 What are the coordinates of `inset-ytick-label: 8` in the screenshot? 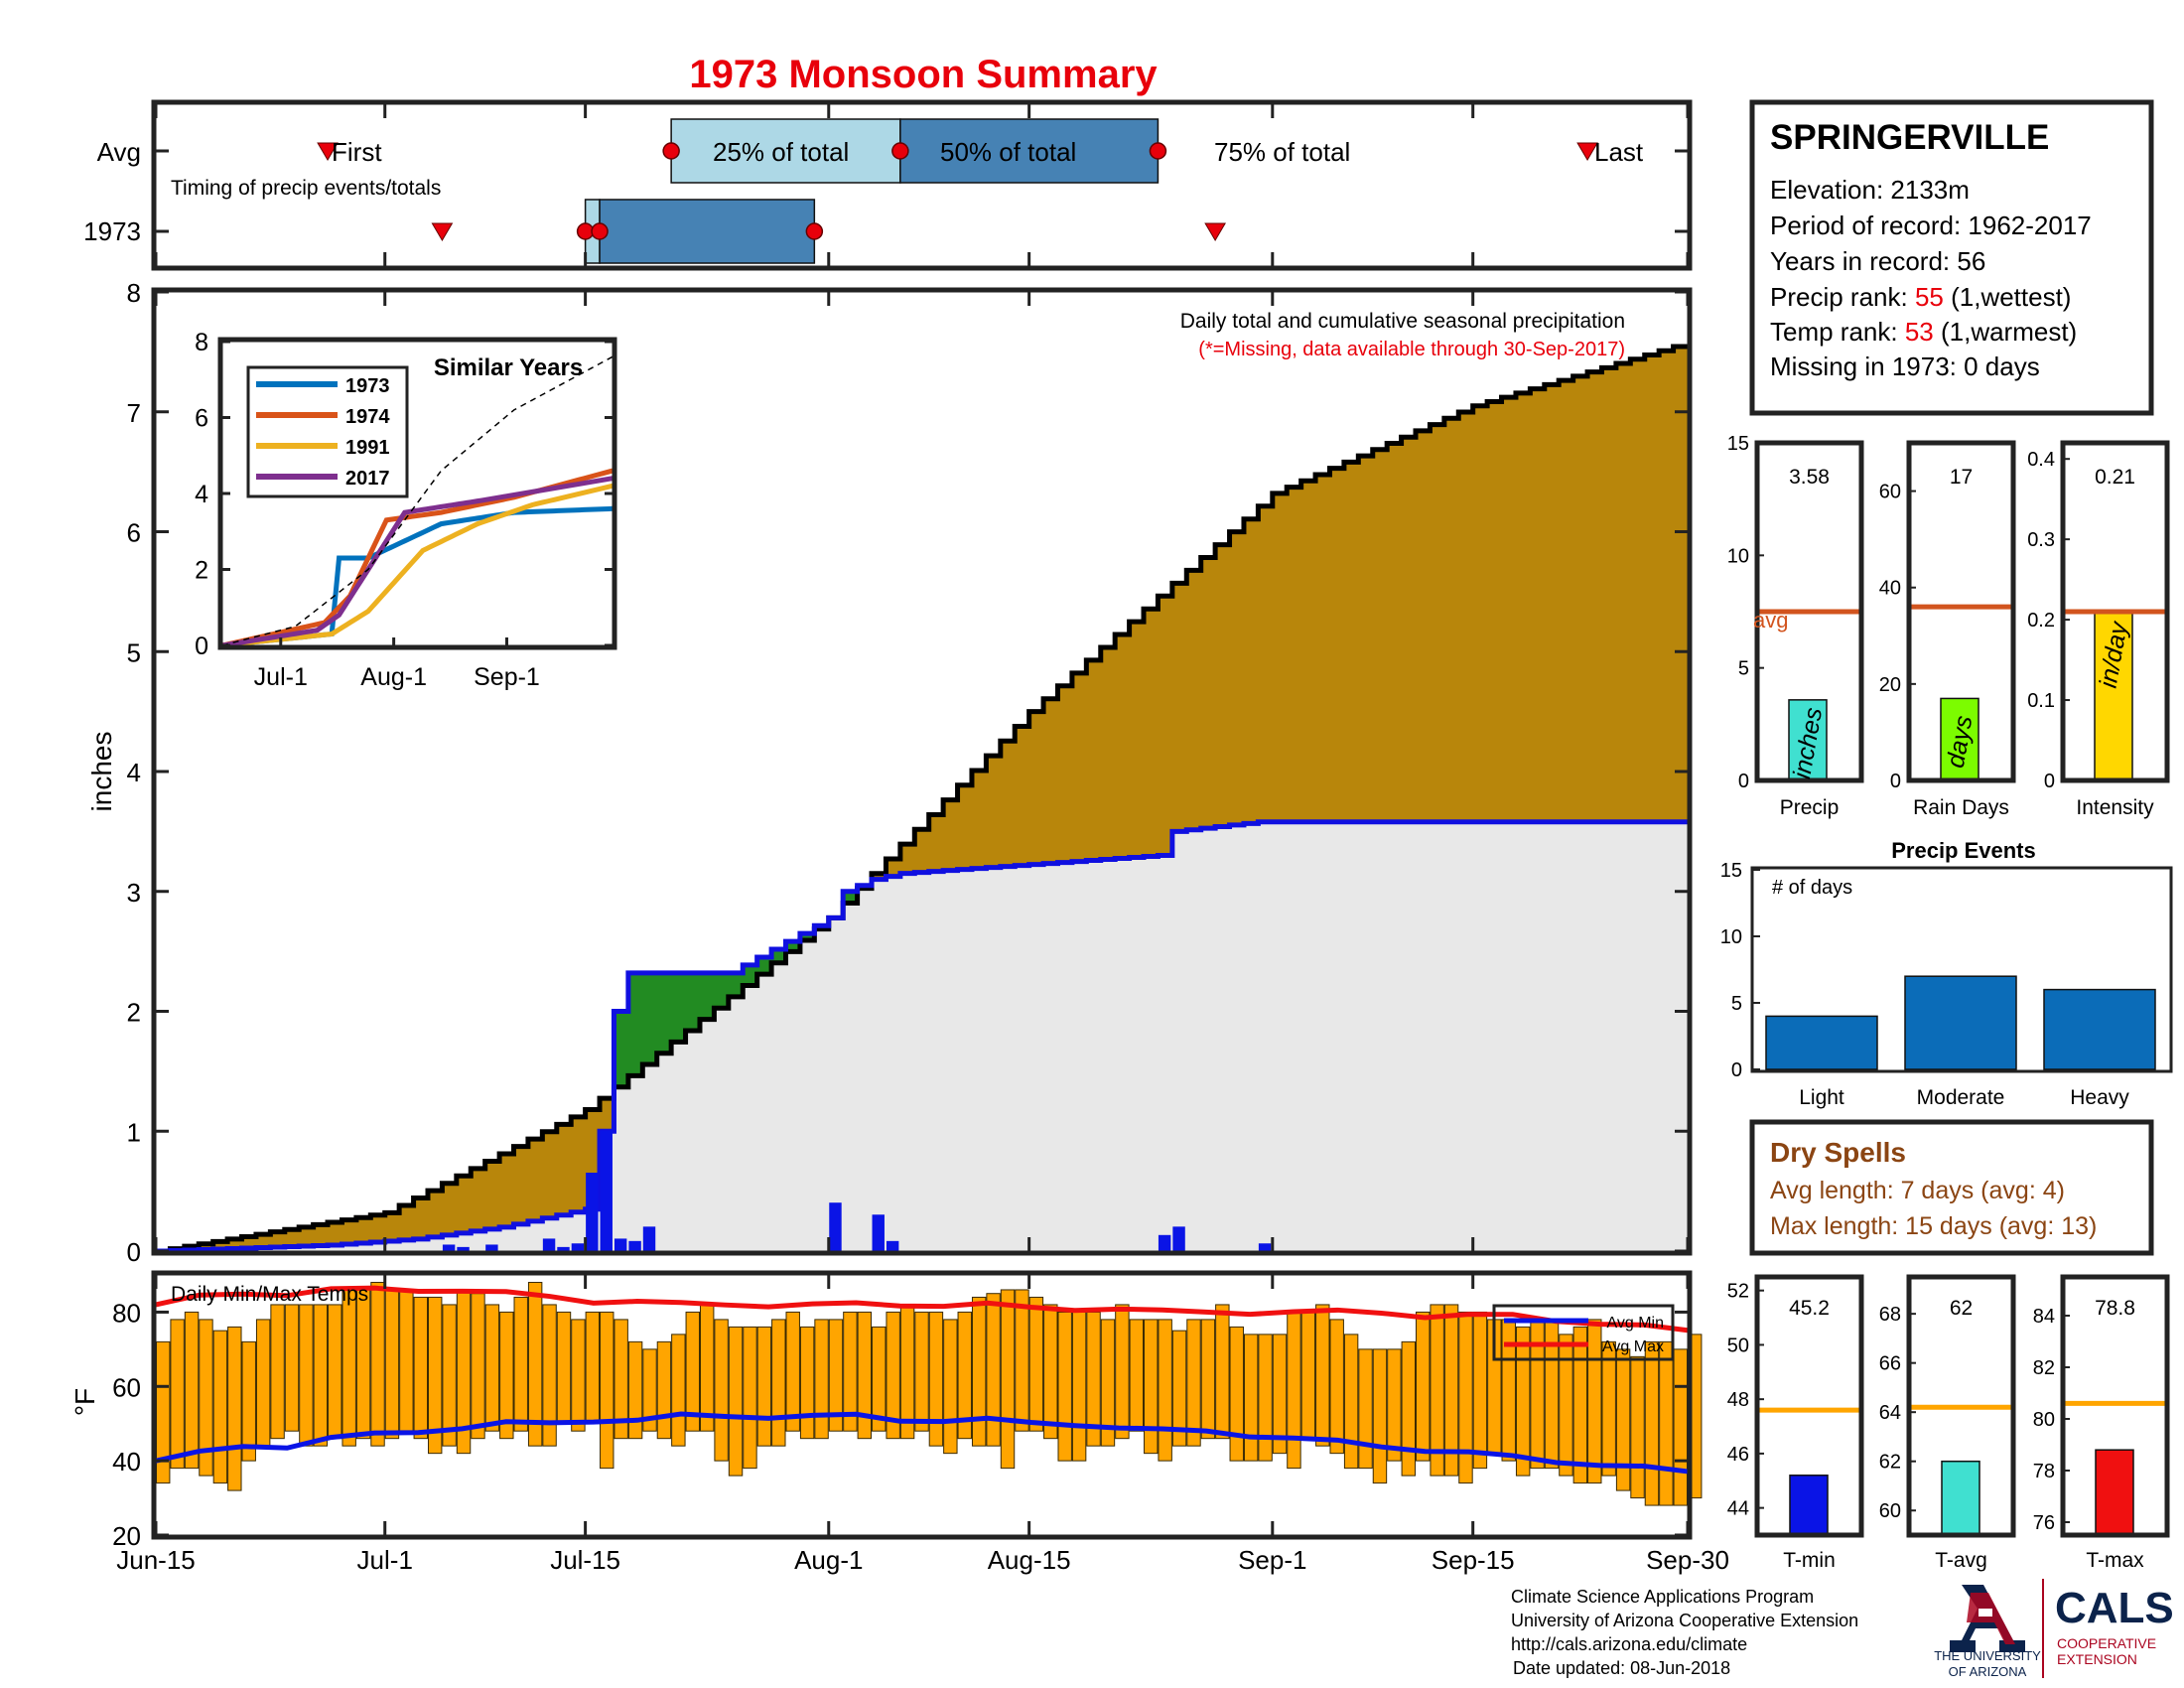 It's located at (201, 342).